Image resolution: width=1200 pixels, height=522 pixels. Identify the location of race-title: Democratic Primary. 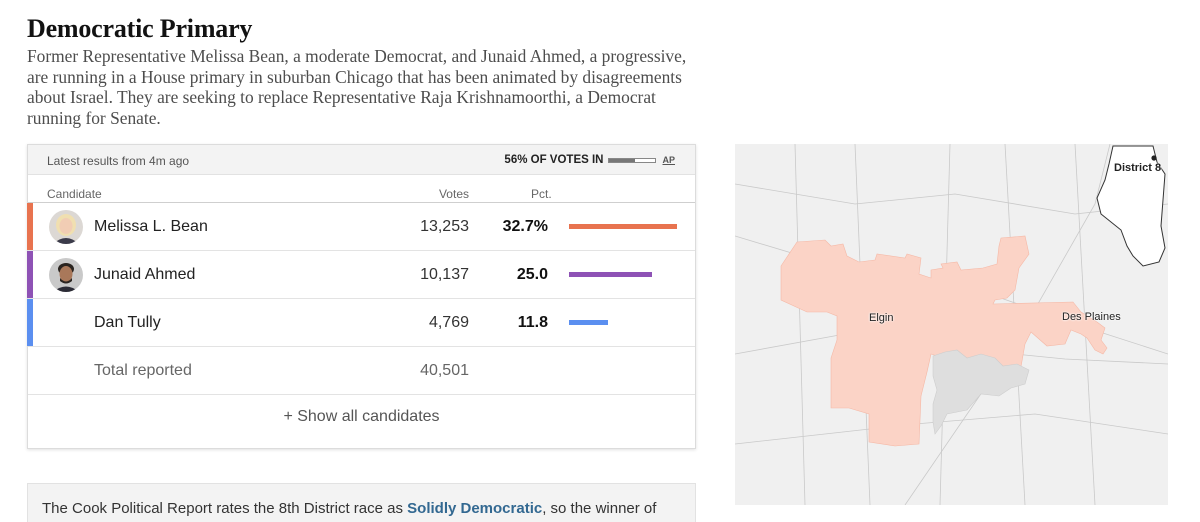
(140, 28).